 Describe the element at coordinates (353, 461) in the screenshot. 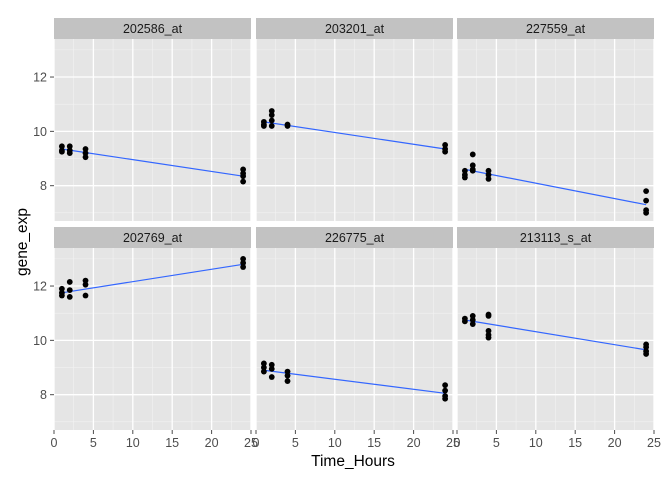

I see `x-axis-title: Time_Hours` at that location.